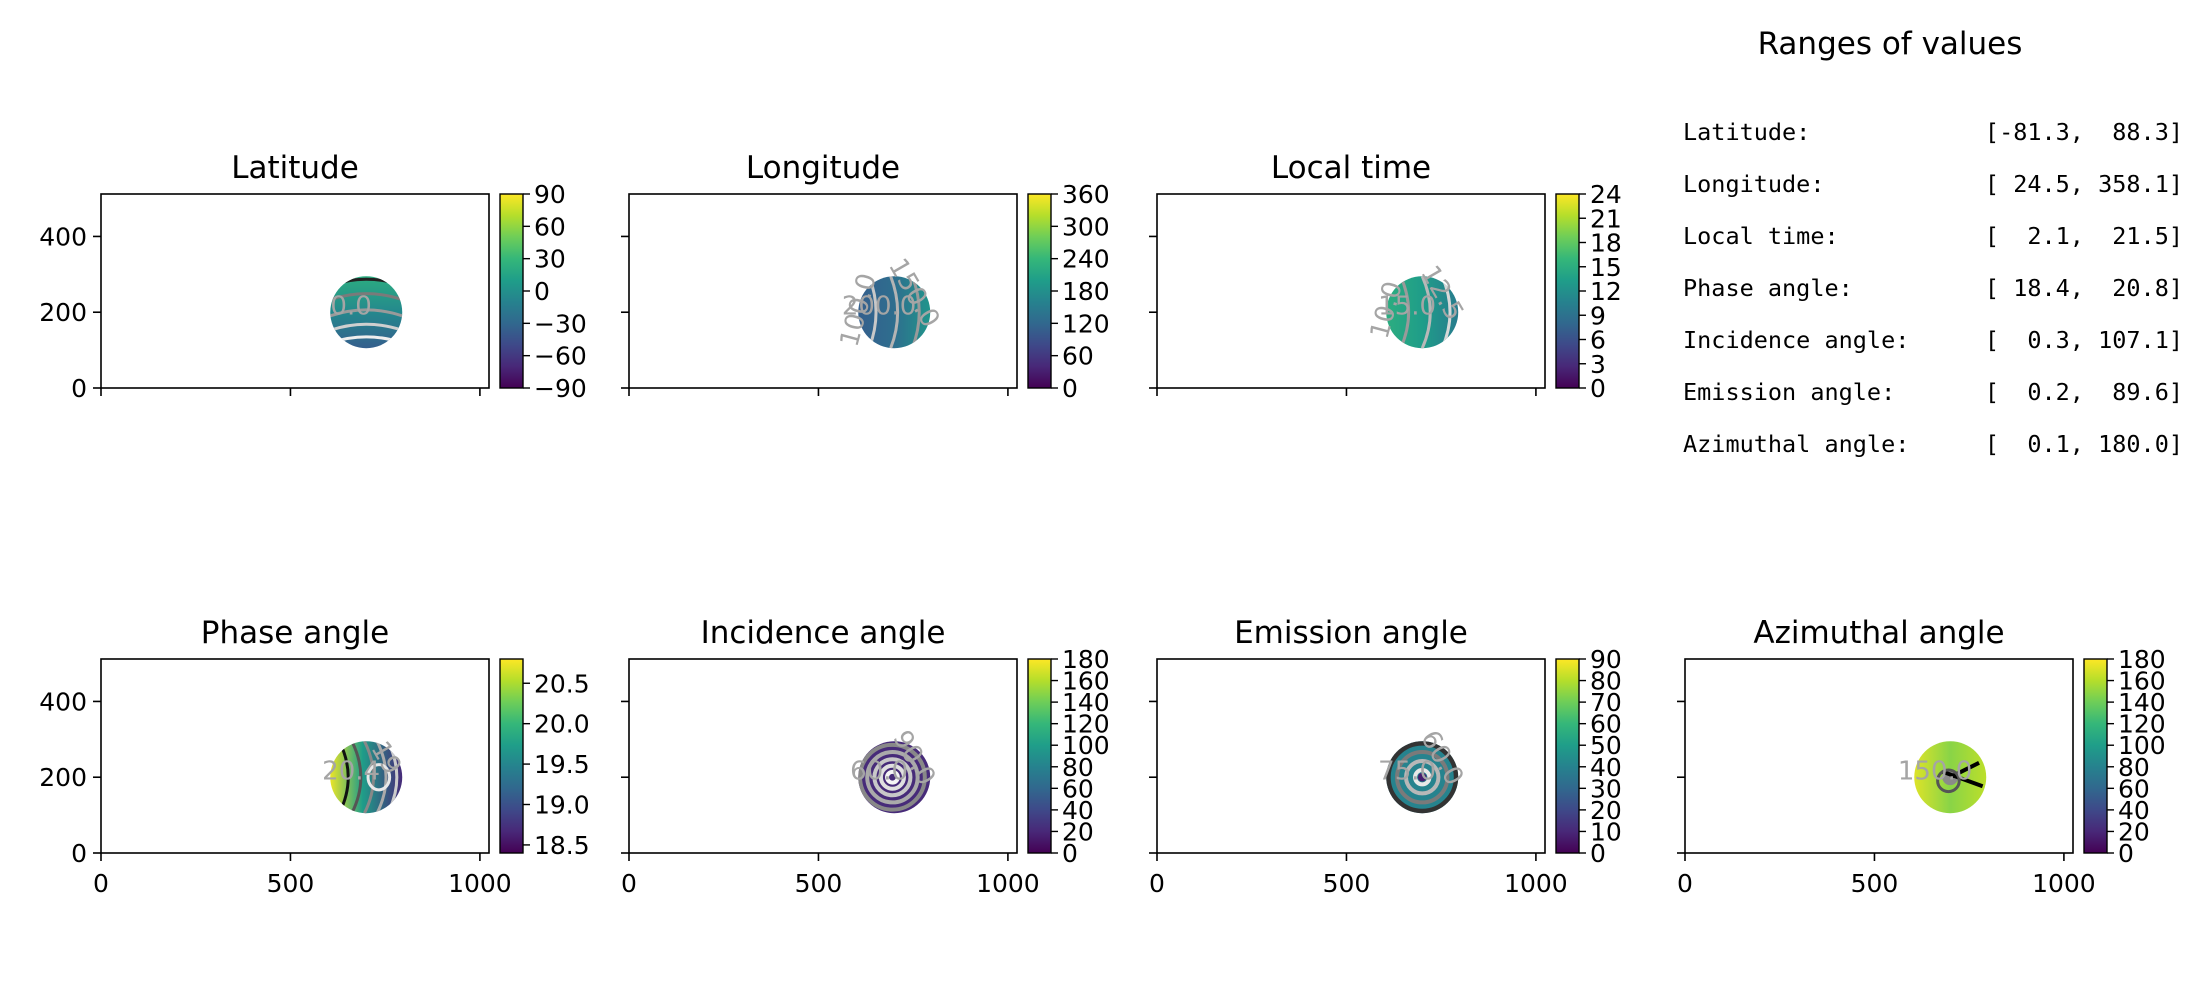  Describe the element at coordinates (312, 276) in the screenshot. I see `panel-latitude: Latitude 0.0 0 200 400 90 60 30 0 −30 −60 −90` at that location.